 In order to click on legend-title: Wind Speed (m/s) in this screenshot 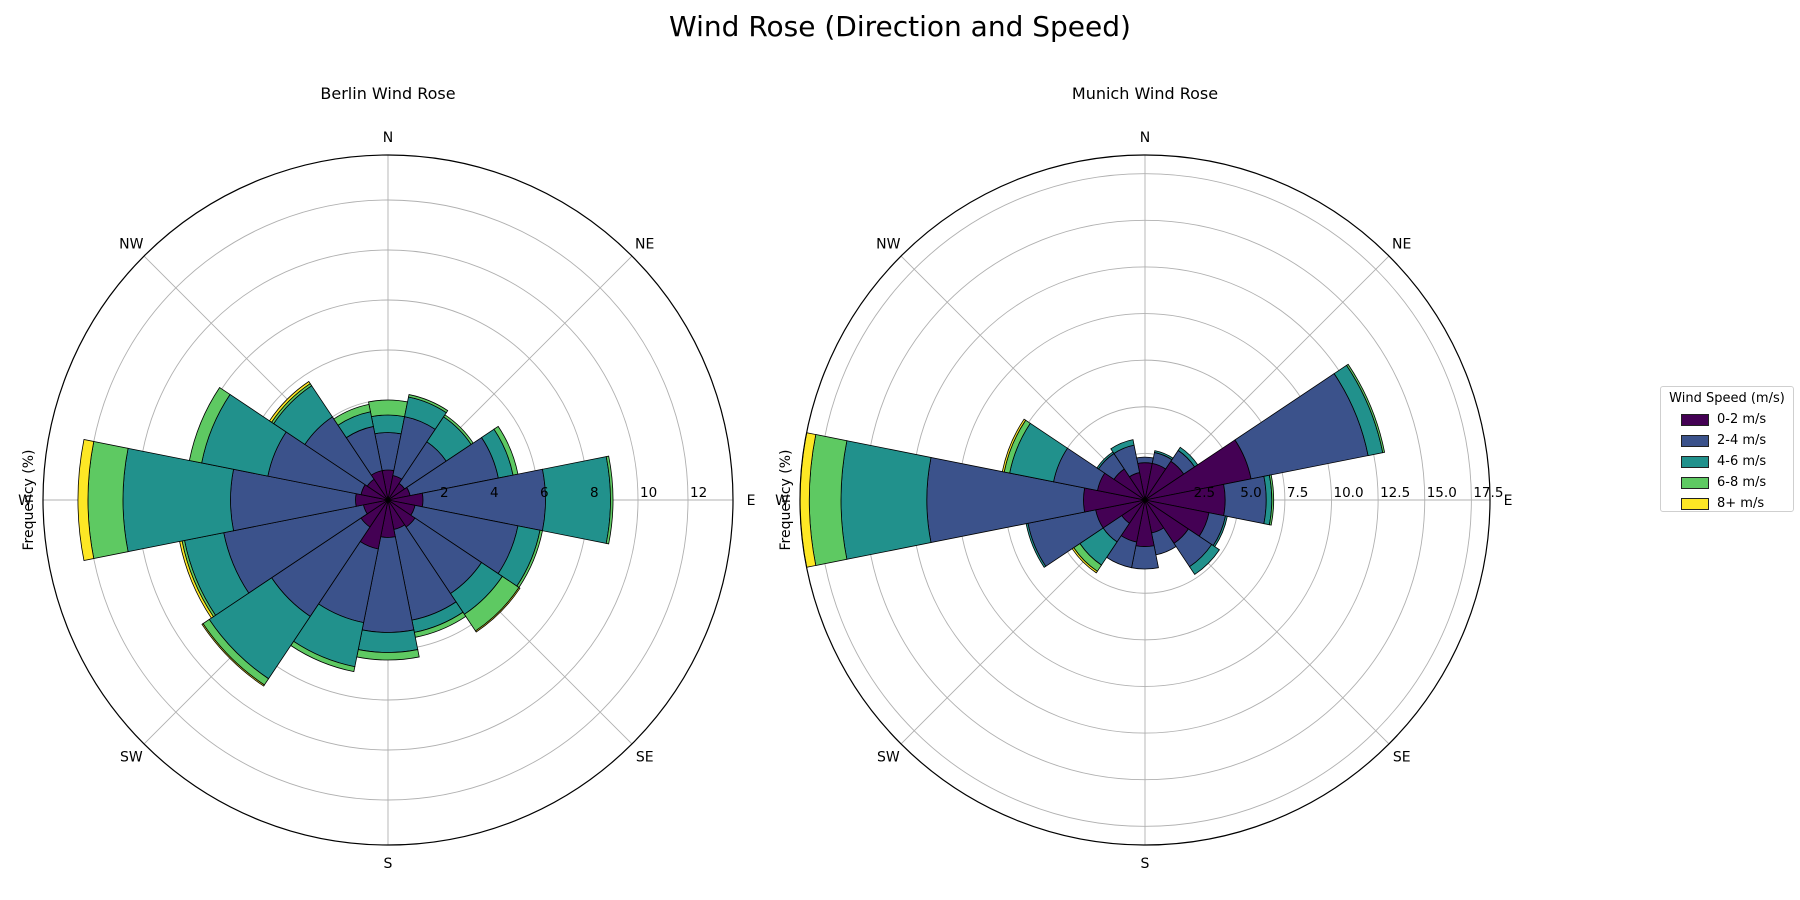, I will do `click(1727, 398)`.